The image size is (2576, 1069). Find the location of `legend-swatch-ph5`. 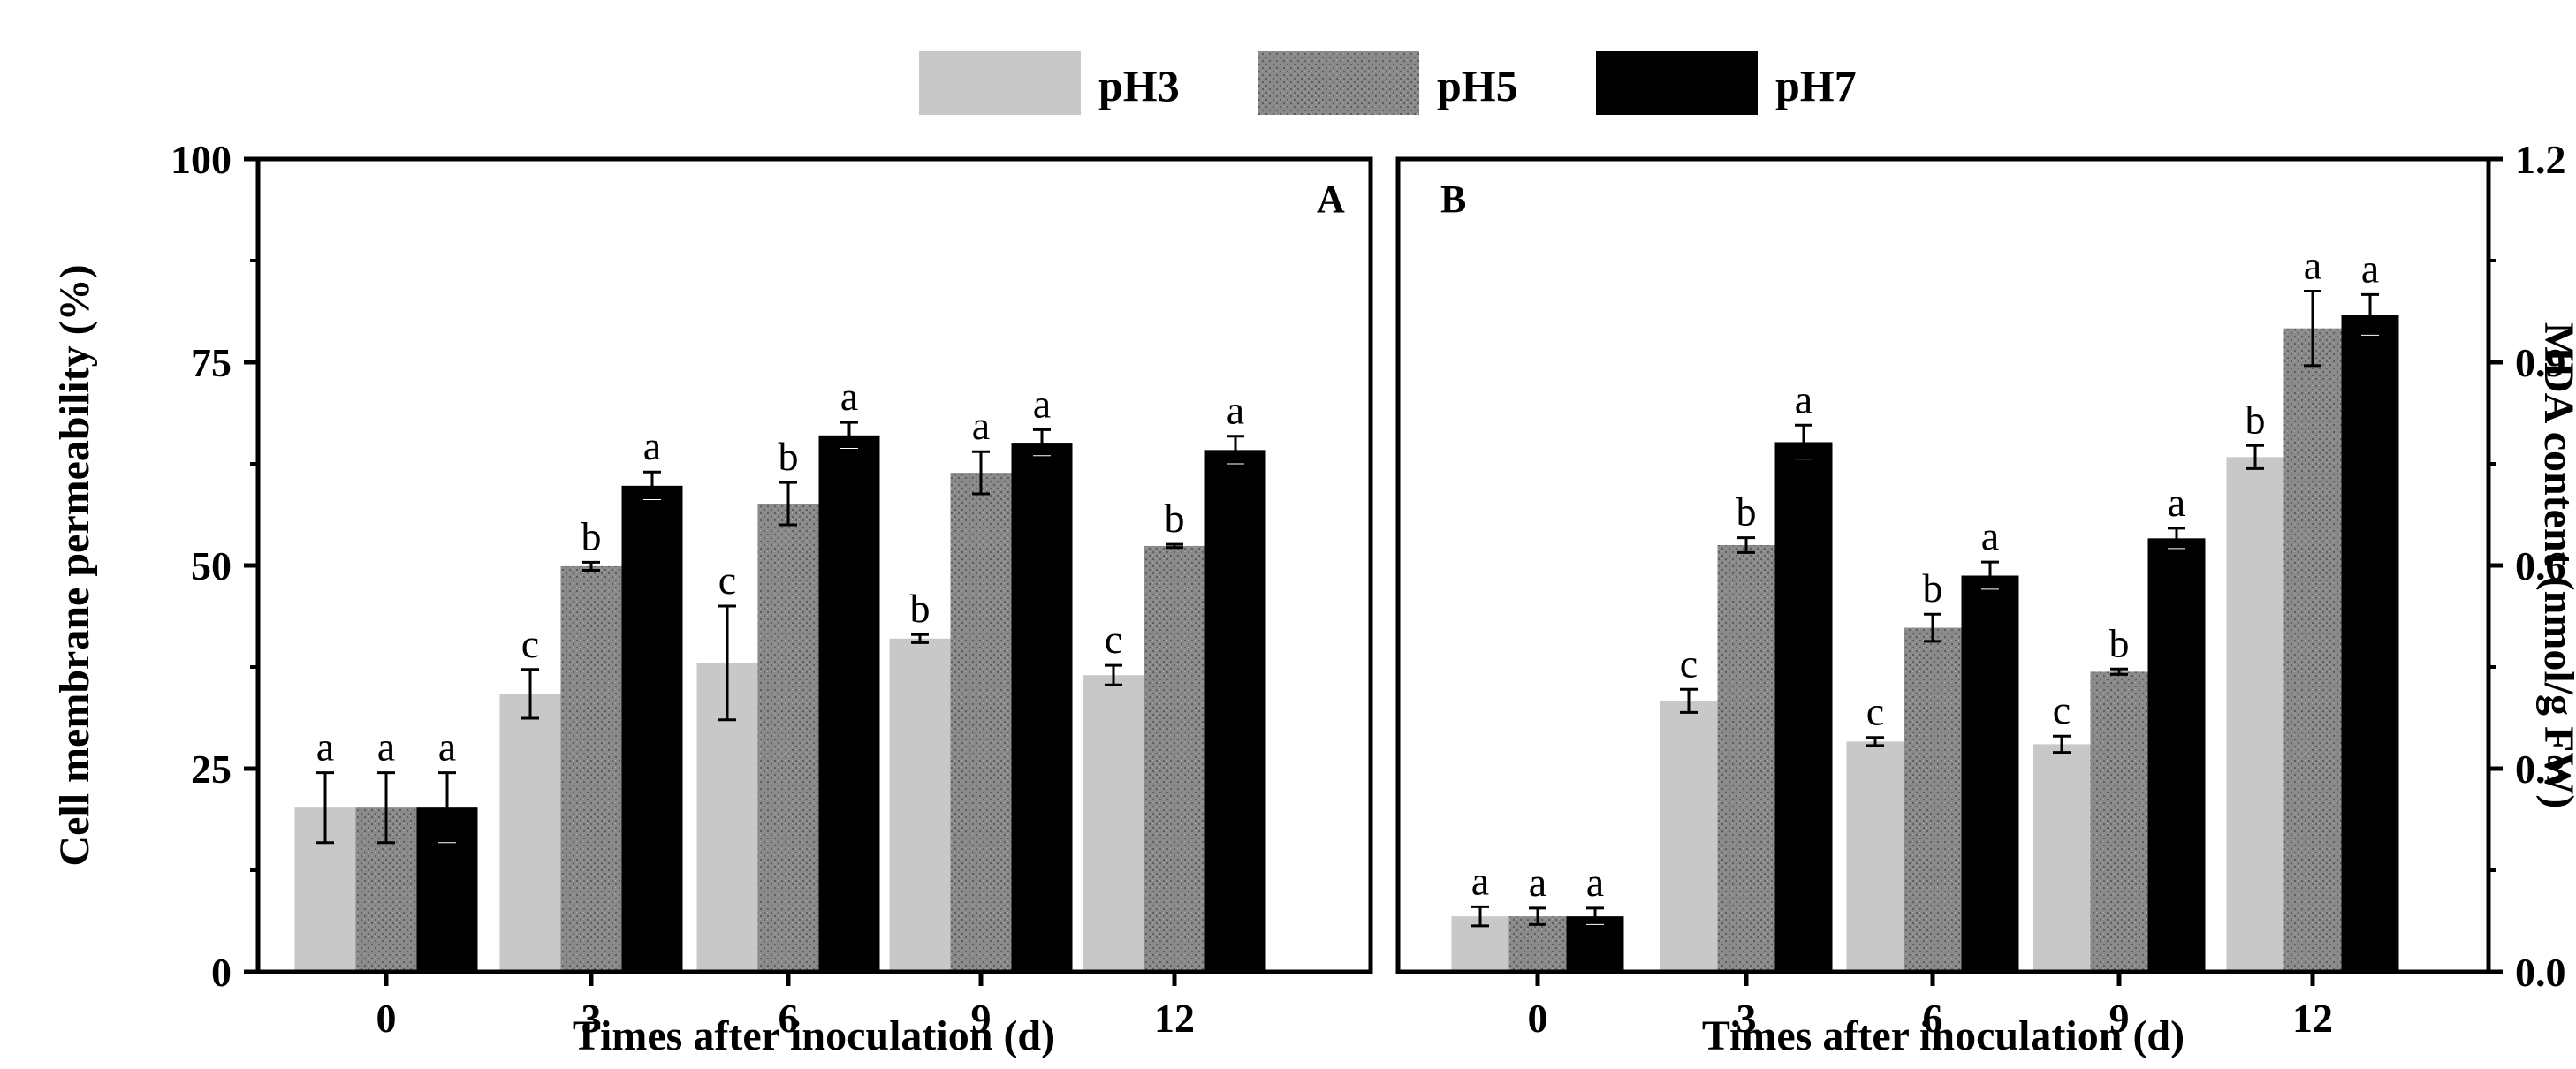

legend-swatch-ph5 is located at coordinates (1338, 83).